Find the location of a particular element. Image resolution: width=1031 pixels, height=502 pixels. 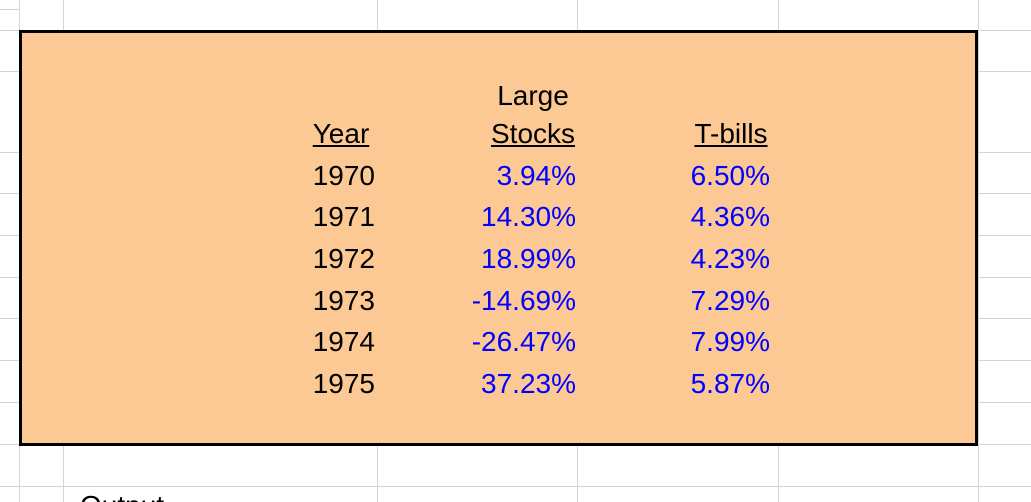

cell-large-stocks: 18.99% is located at coordinates (528, 258).